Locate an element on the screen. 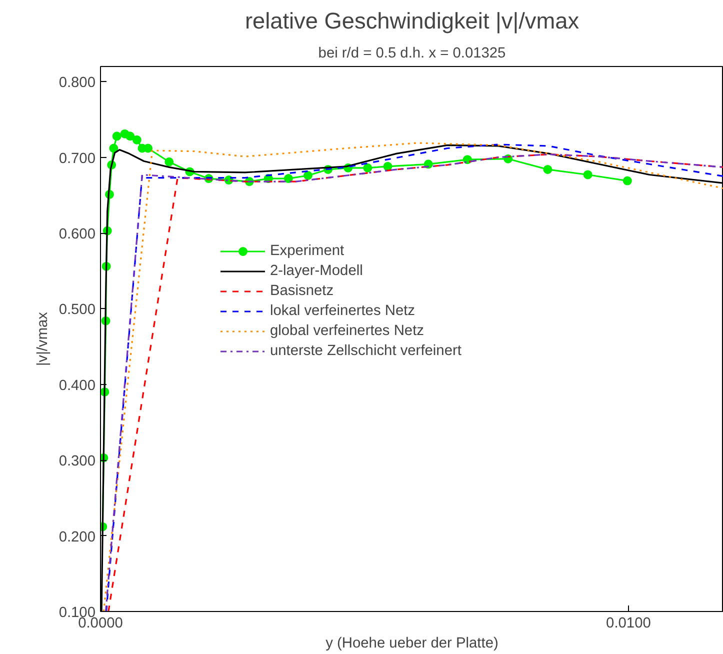 The height and width of the screenshot is (654, 723). y-tick-label: 0.400 is located at coordinates (77, 386).